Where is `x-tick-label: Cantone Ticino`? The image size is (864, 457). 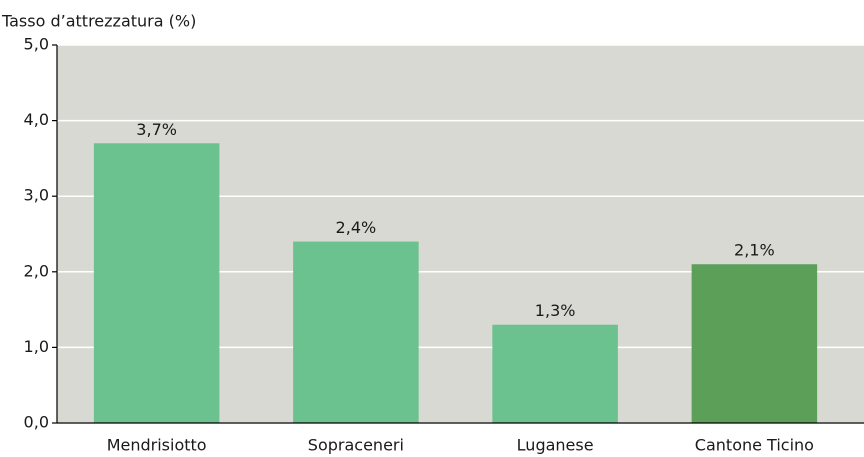
x-tick-label: Cantone Ticino is located at coordinates (754, 445).